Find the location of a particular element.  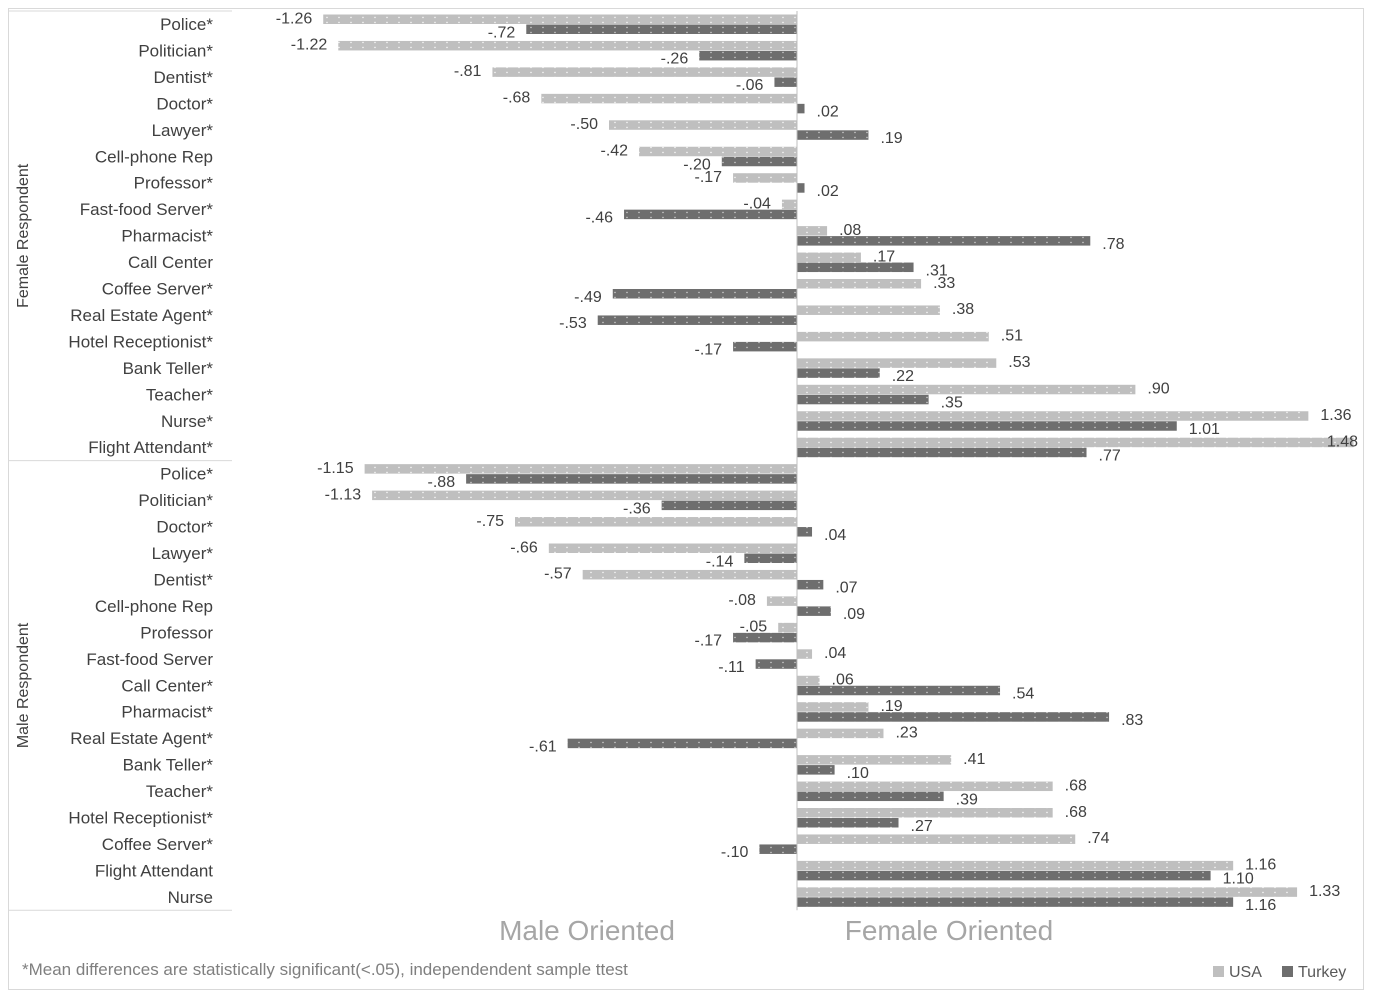

data-label-usa: -1.15 is located at coordinates (335, 468).